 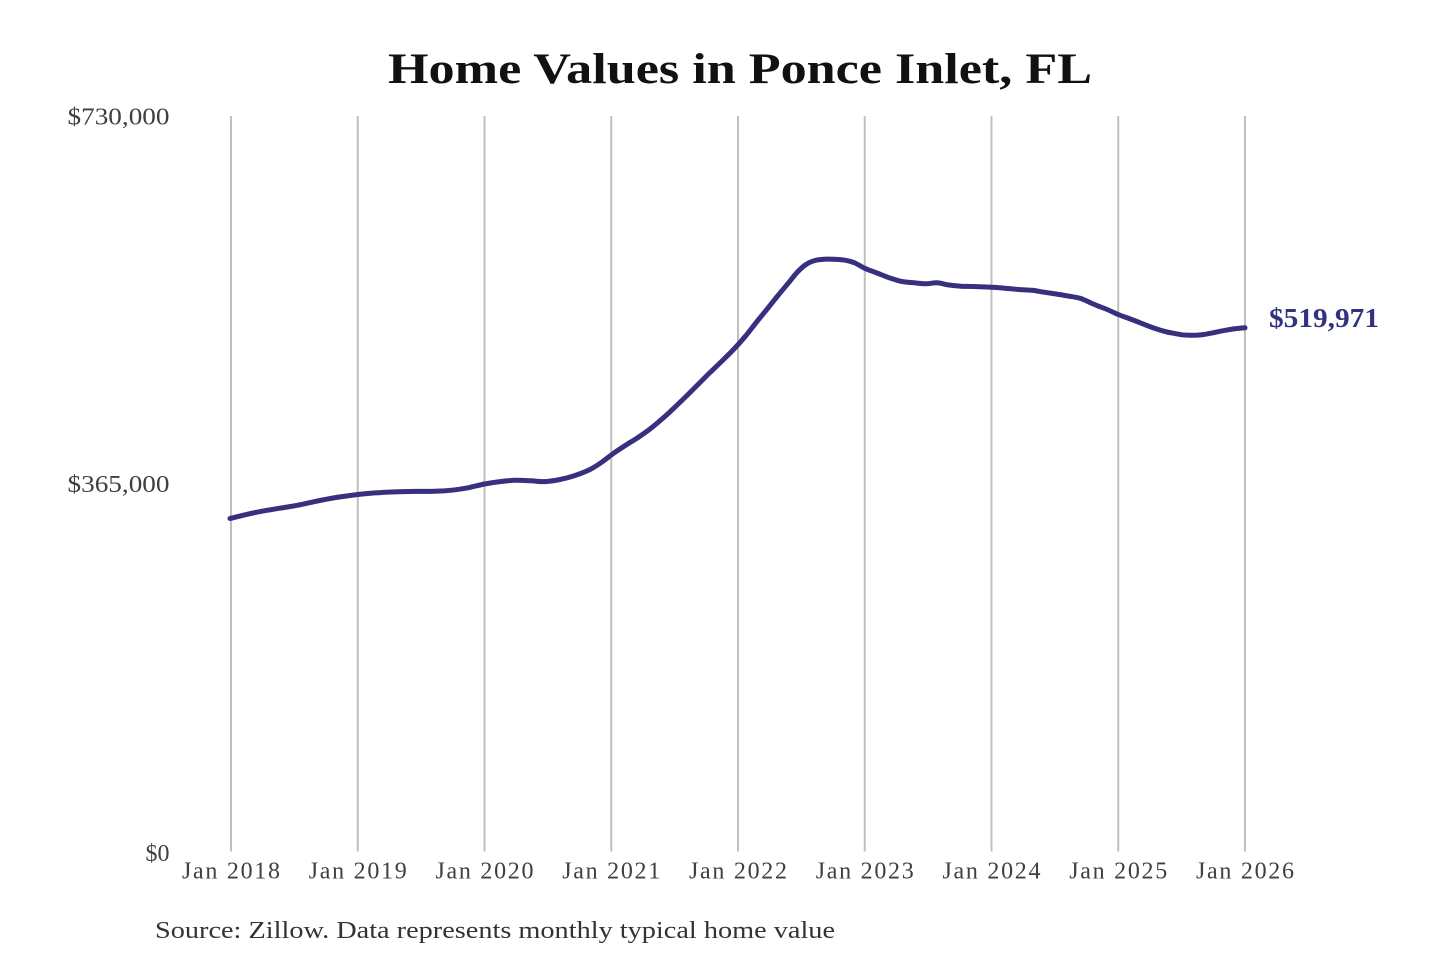 I want to click on svg-text: $519,971, so click(x=1324, y=318).